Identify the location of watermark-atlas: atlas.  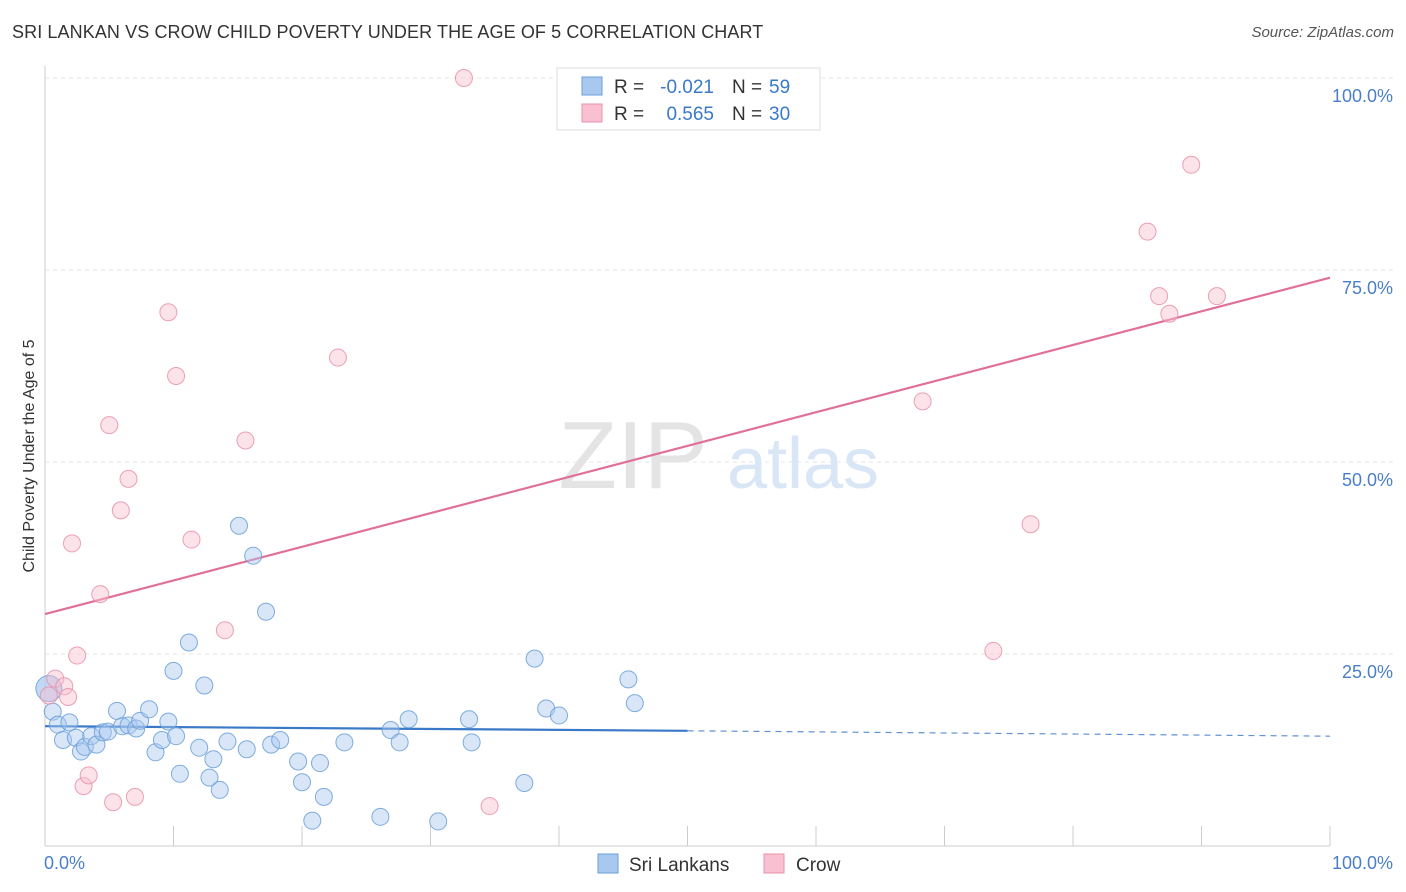
(803, 464).